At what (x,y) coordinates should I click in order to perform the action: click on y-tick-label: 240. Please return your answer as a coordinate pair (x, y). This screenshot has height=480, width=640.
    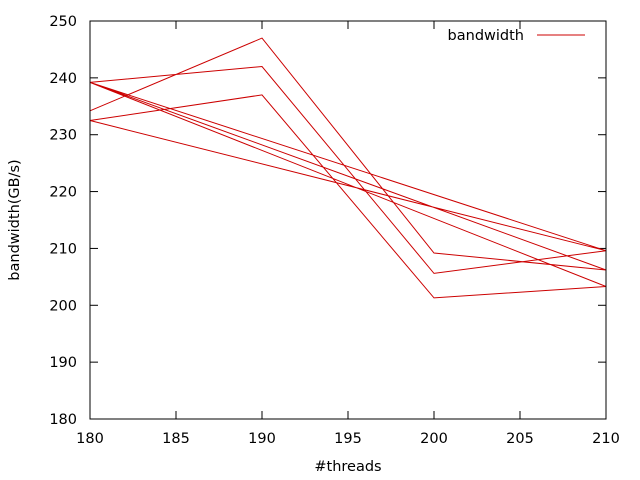
    Looking at the image, I should click on (63, 79).